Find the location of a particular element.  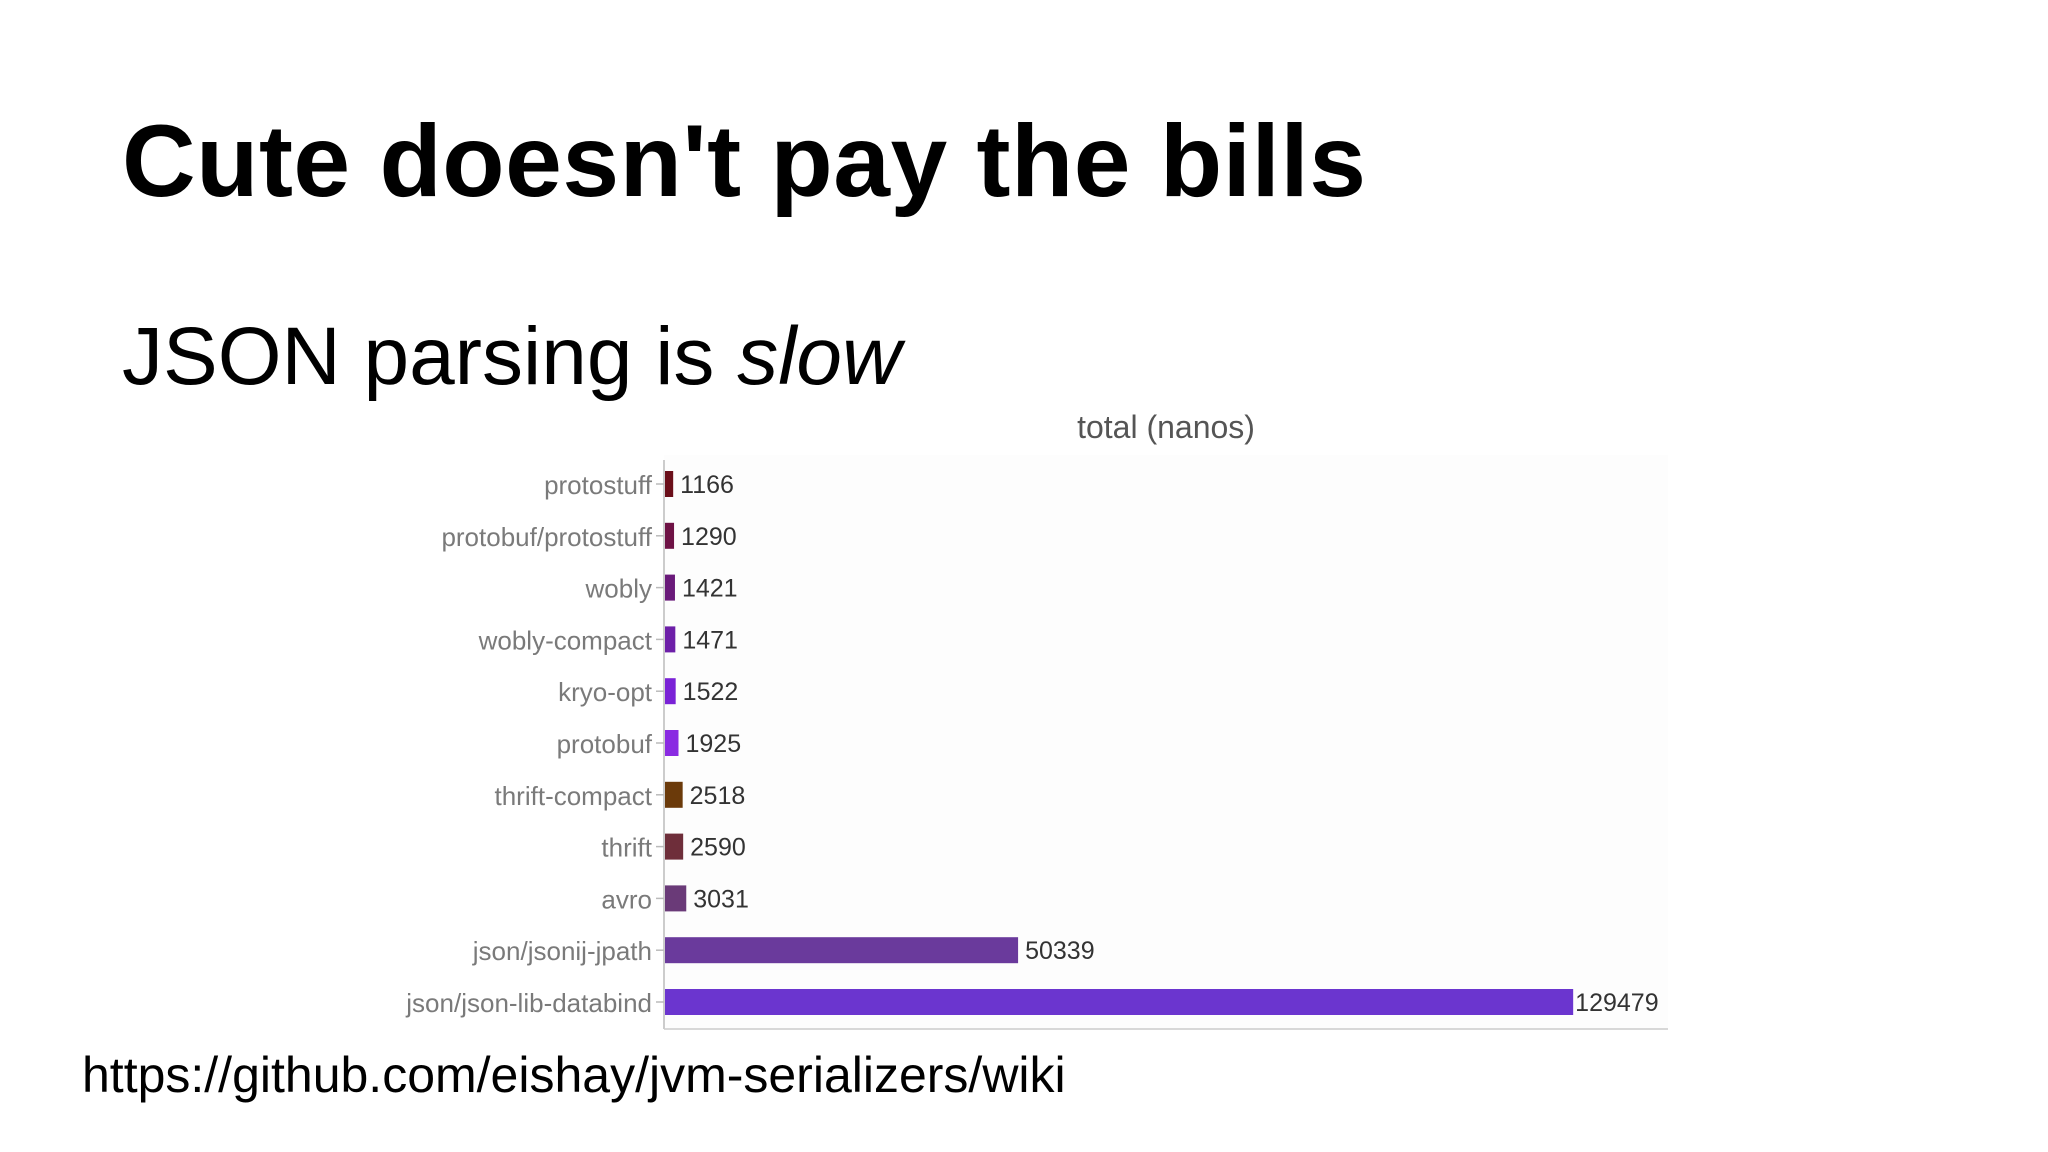

value-label: 1522 is located at coordinates (711, 692).